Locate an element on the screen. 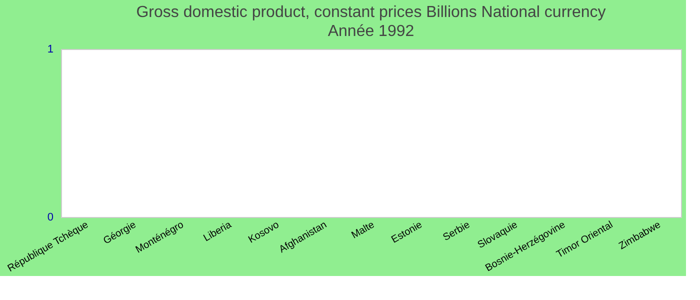 The width and height of the screenshot is (700, 300). y-tick-label: 0 is located at coordinates (50, 218).